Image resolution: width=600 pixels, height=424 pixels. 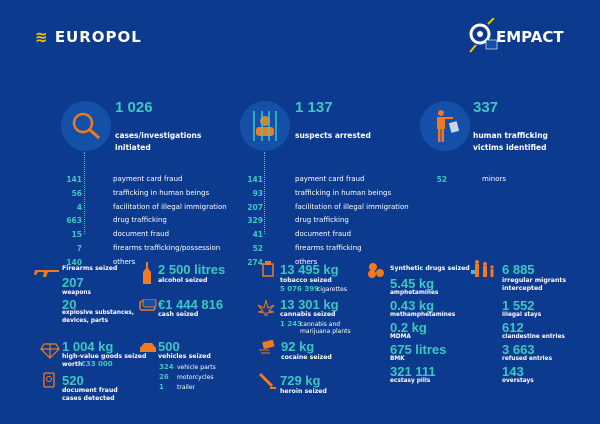 What do you see at coordinates (513, 327) in the screenshot?
I see `migrants-sub-value: 612` at bounding box center [513, 327].